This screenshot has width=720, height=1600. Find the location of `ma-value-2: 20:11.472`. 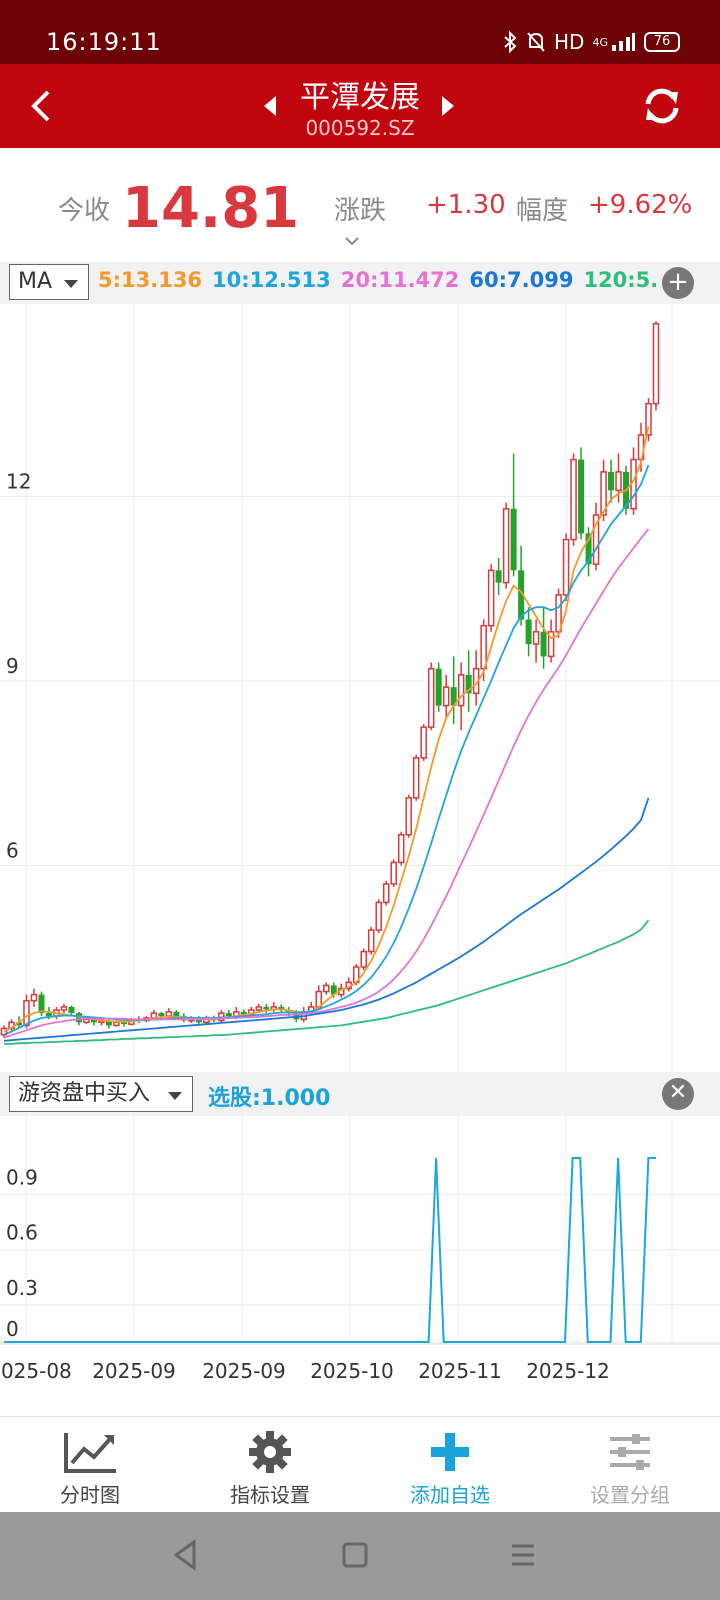

ma-value-2: 20:11.472 is located at coordinates (400, 280).